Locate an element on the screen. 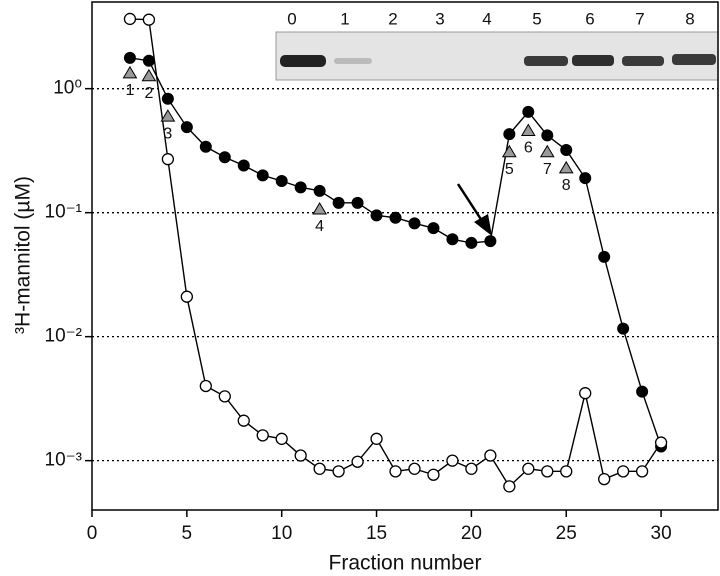 The image size is (720, 576). x-tick-label: 10 is located at coordinates (281, 533).